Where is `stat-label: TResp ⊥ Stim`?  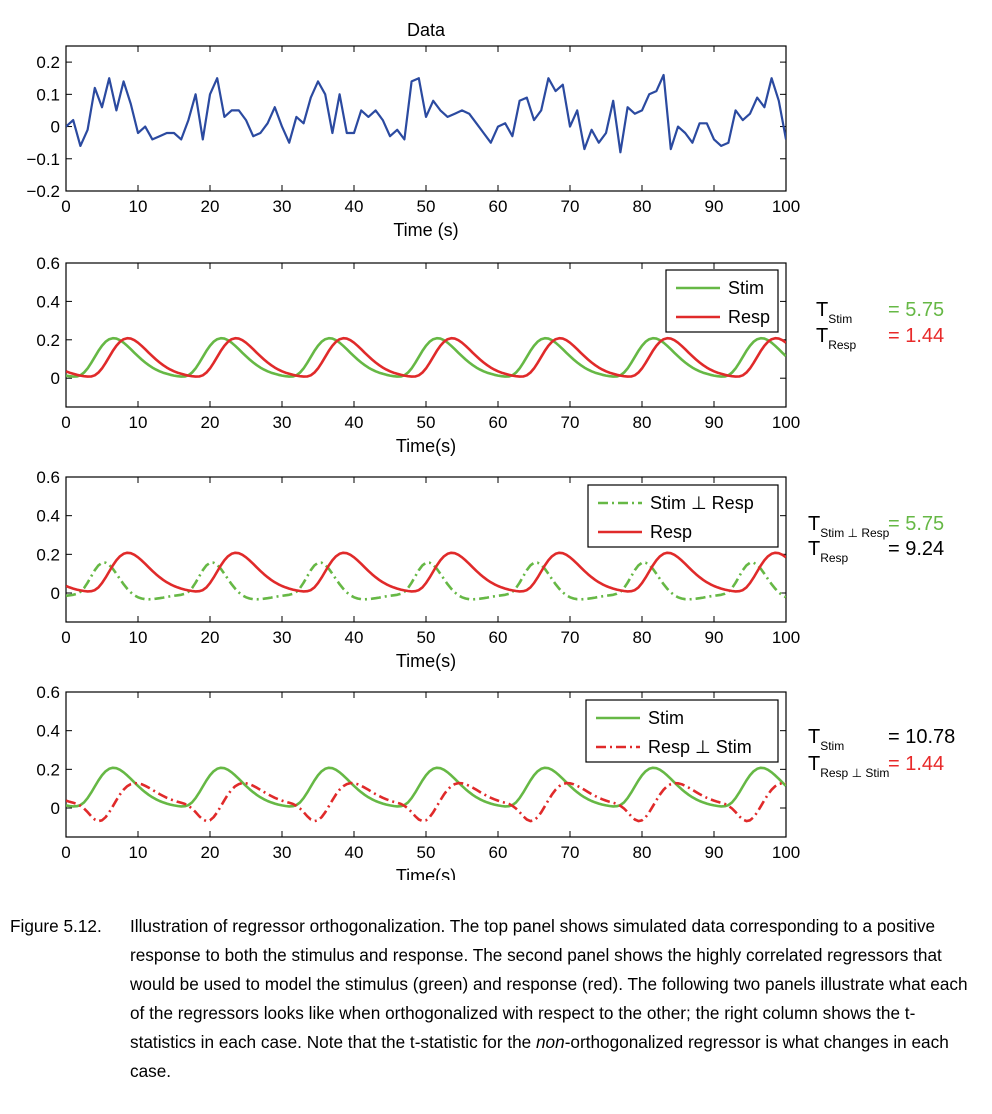 stat-label: TResp ⊥ Stim is located at coordinates (848, 766).